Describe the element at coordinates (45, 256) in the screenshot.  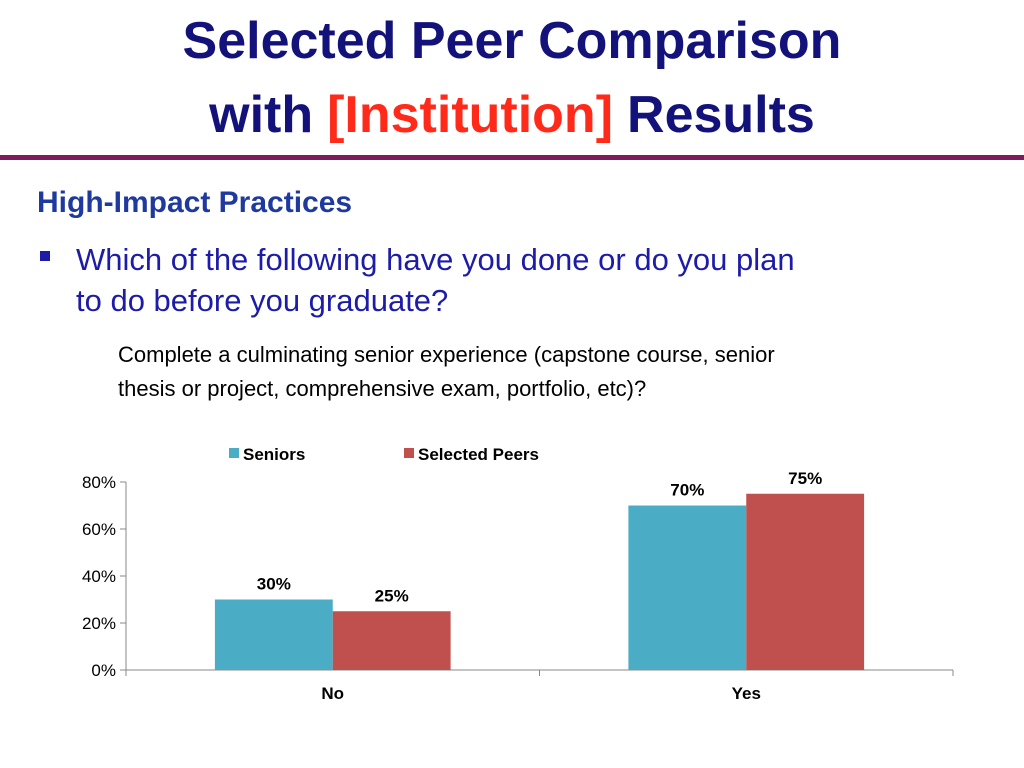
I see `bullet` at that location.